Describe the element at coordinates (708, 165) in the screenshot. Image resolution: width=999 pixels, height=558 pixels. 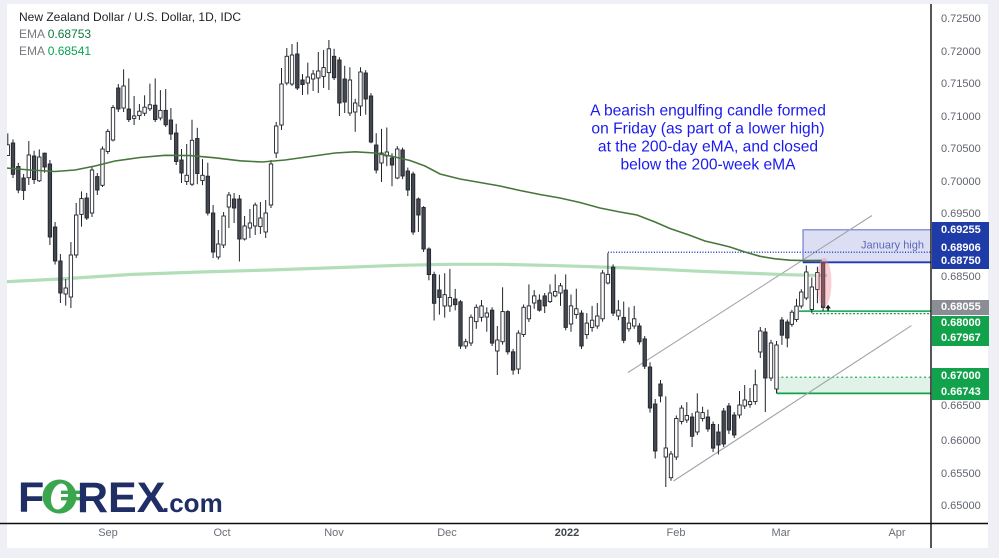
I see `svg-text: below the 200-week eMA` at that location.